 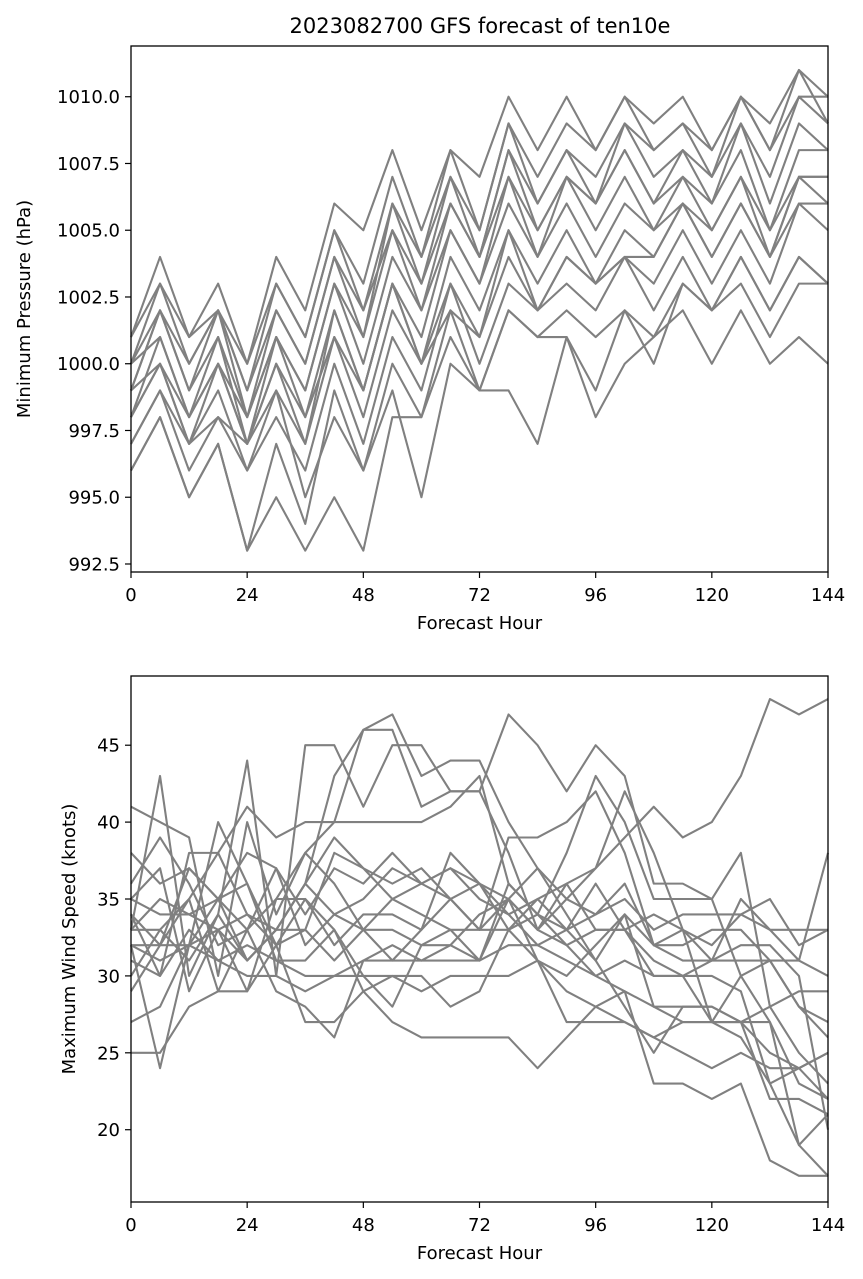 I want to click on wind-y-axis-ticks: 20 25 30 35 40 45, so click(x=114, y=938).